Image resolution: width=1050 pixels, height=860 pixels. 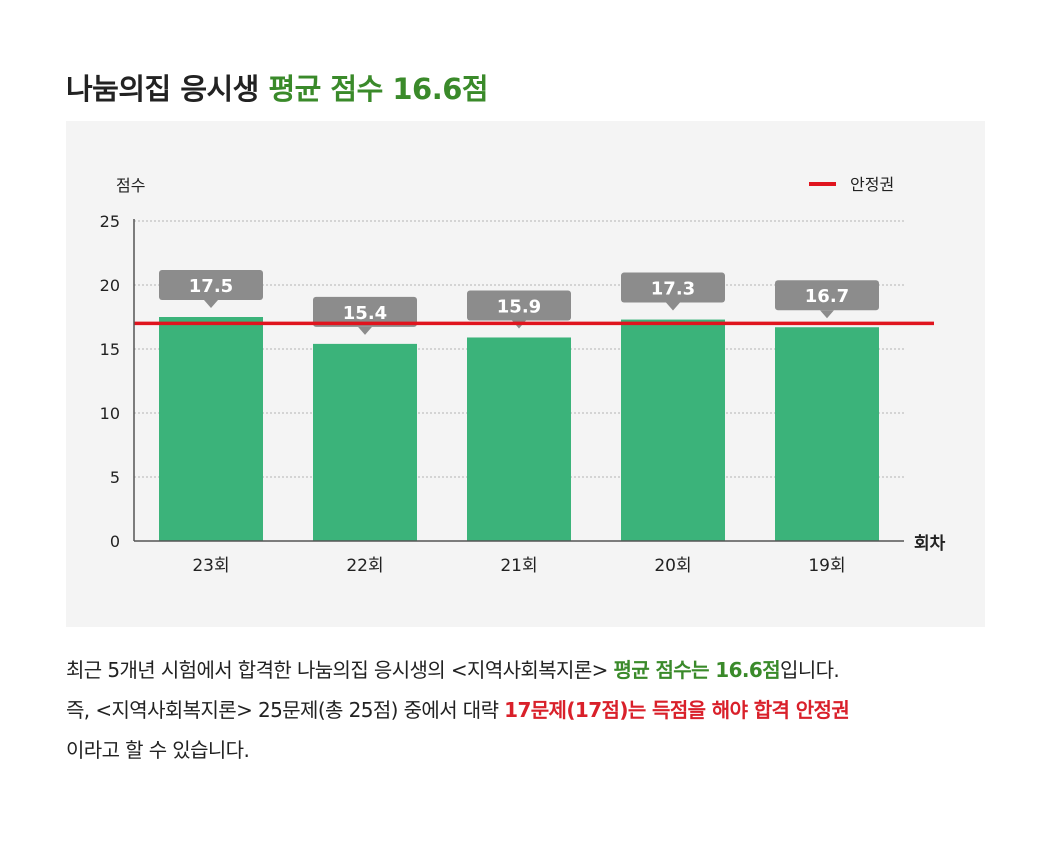 I want to click on description-line-3: 이라고 할 수 있습니다., so click(x=536, y=750).